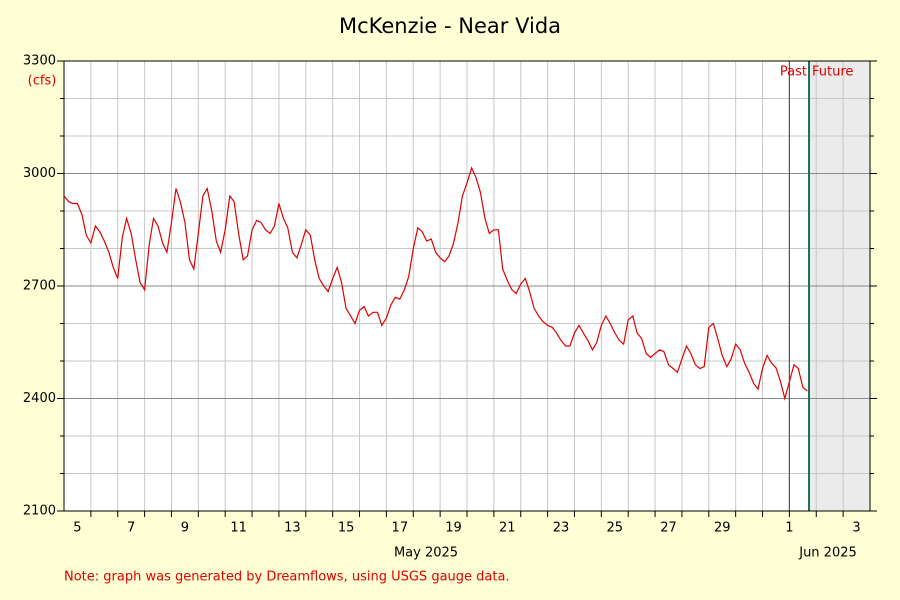 This screenshot has width=900, height=600. What do you see at coordinates (426, 553) in the screenshot?
I see `month-label: May 2025` at bounding box center [426, 553].